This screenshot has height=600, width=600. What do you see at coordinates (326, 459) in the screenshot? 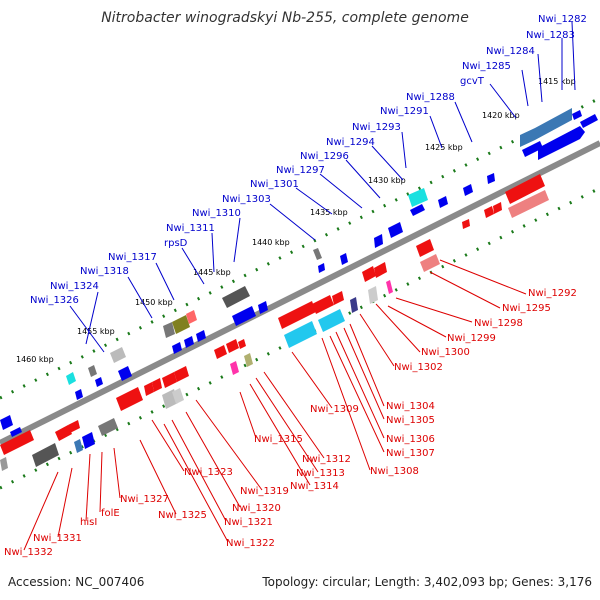
I see `gene-label: Nwi_1312` at bounding box center [326, 459].